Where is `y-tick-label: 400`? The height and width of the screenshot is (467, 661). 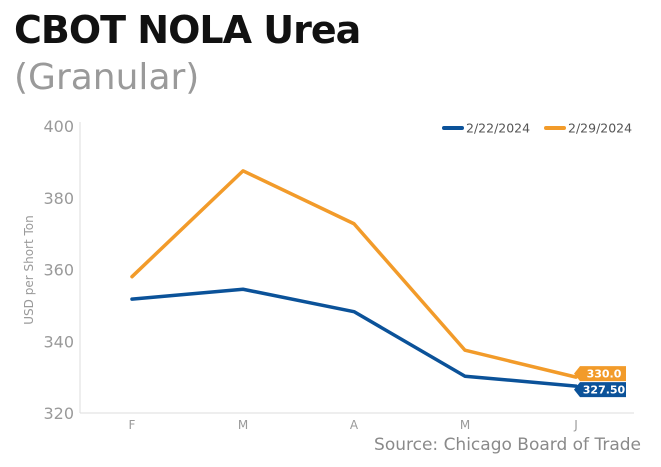 y-tick-label: 400 is located at coordinates (58, 126).